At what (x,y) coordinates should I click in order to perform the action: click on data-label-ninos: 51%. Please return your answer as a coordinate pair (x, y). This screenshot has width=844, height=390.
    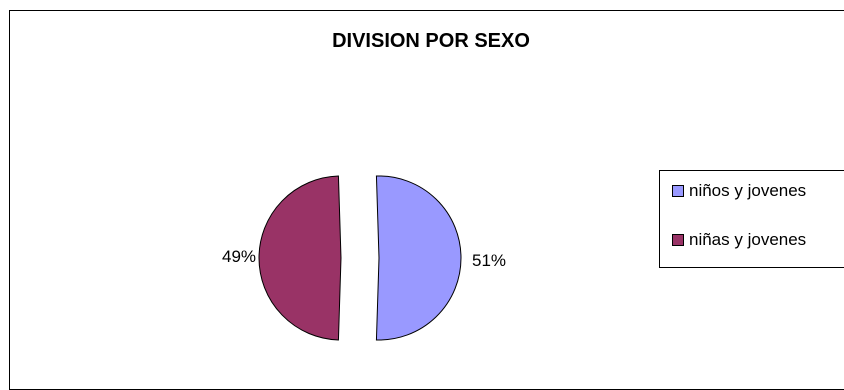
    Looking at the image, I should click on (489, 260).